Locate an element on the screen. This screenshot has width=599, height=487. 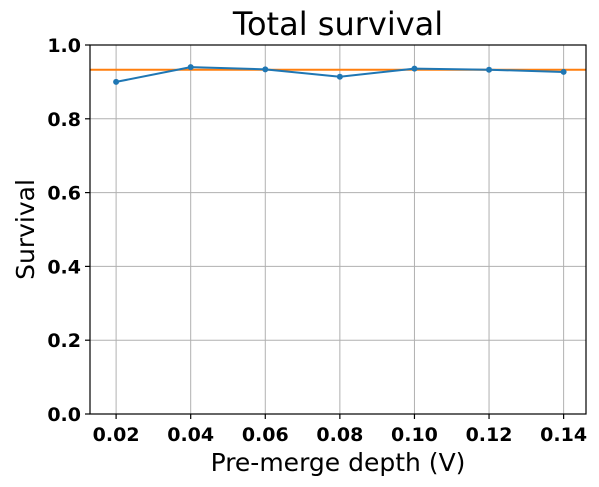
x-tick-label: 0.08 is located at coordinates (339, 435).